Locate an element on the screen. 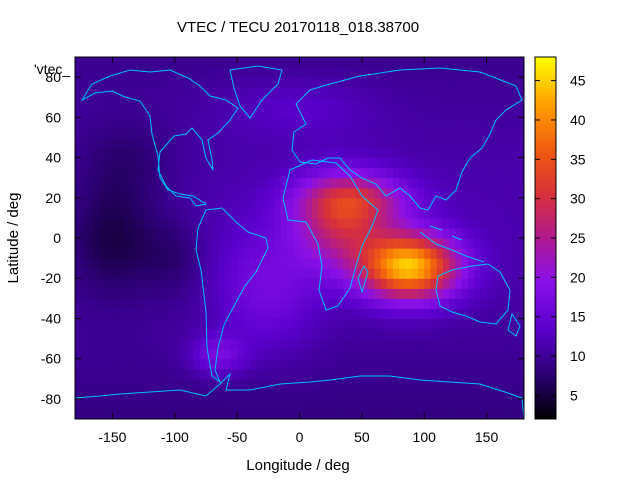  x-tick-label: -100 is located at coordinates (175, 437).